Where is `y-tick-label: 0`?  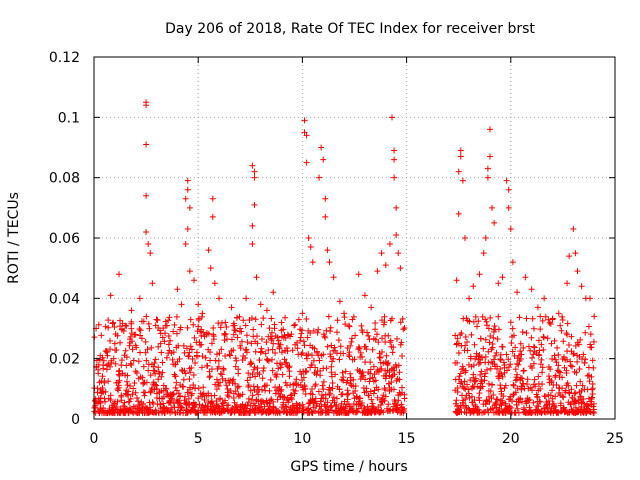
y-tick-label: 0 is located at coordinates (75, 420).